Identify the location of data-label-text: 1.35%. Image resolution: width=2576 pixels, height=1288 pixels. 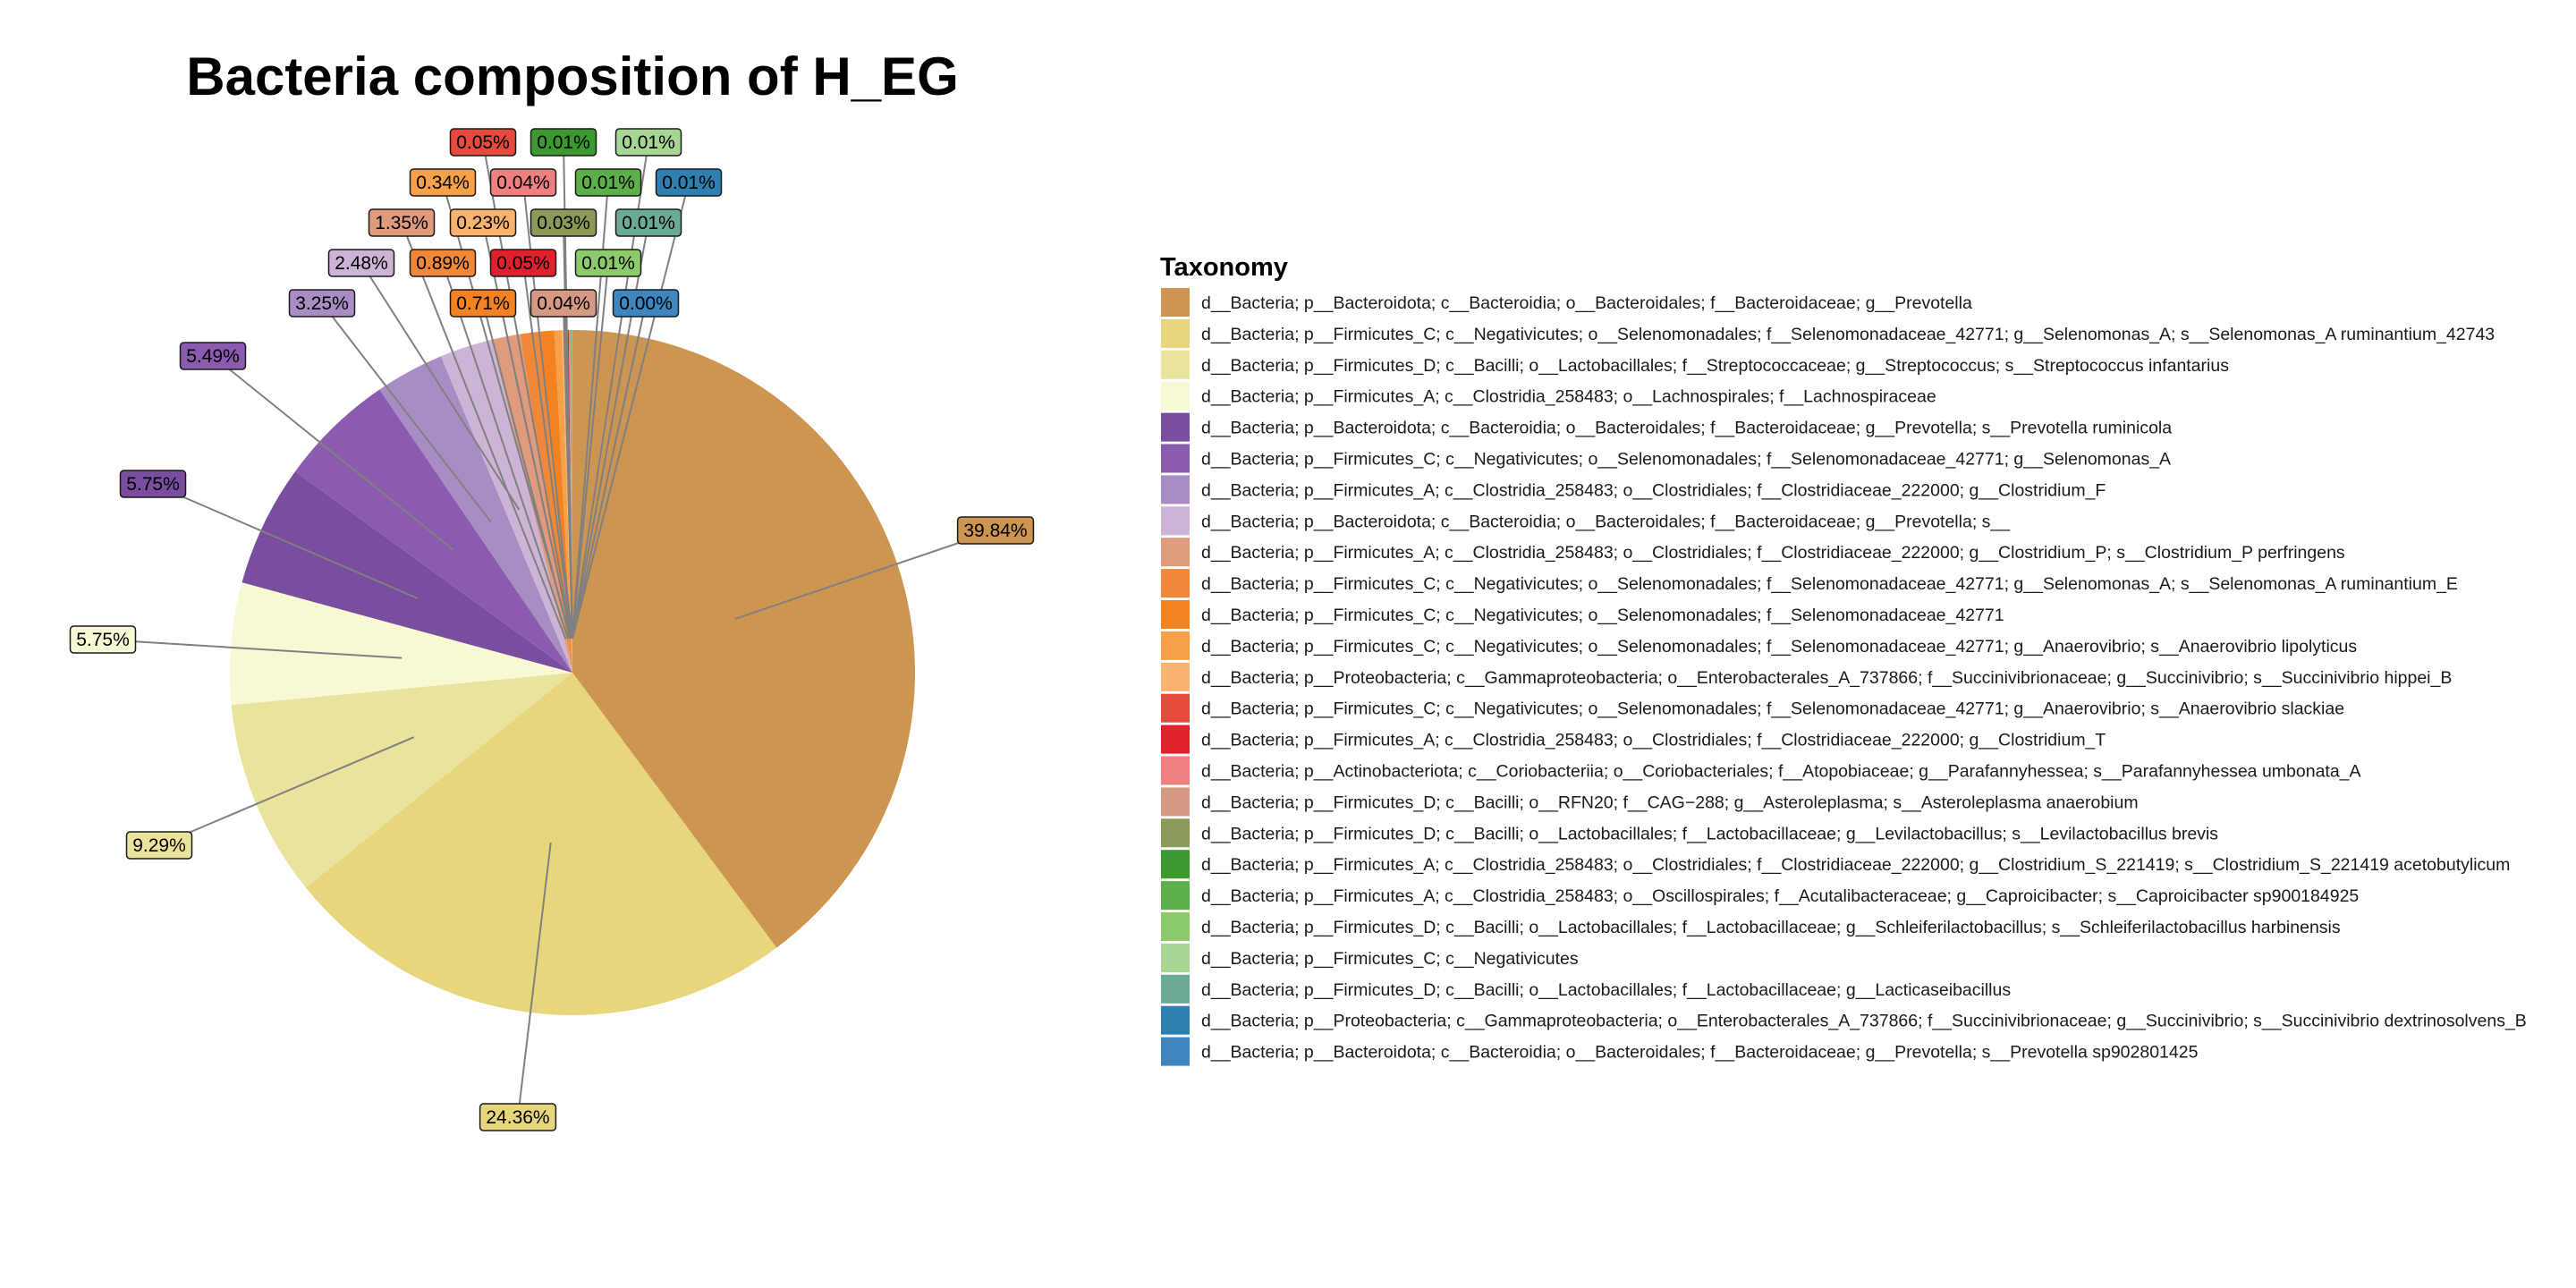
(401, 223).